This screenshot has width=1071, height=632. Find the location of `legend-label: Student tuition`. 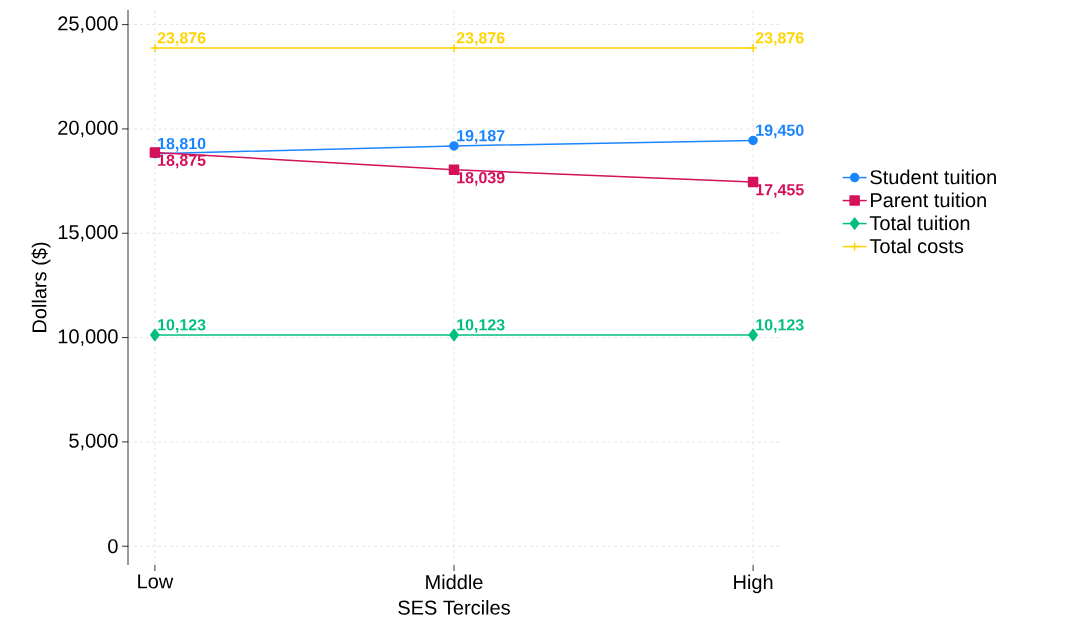

legend-label: Student tuition is located at coordinates (933, 177).